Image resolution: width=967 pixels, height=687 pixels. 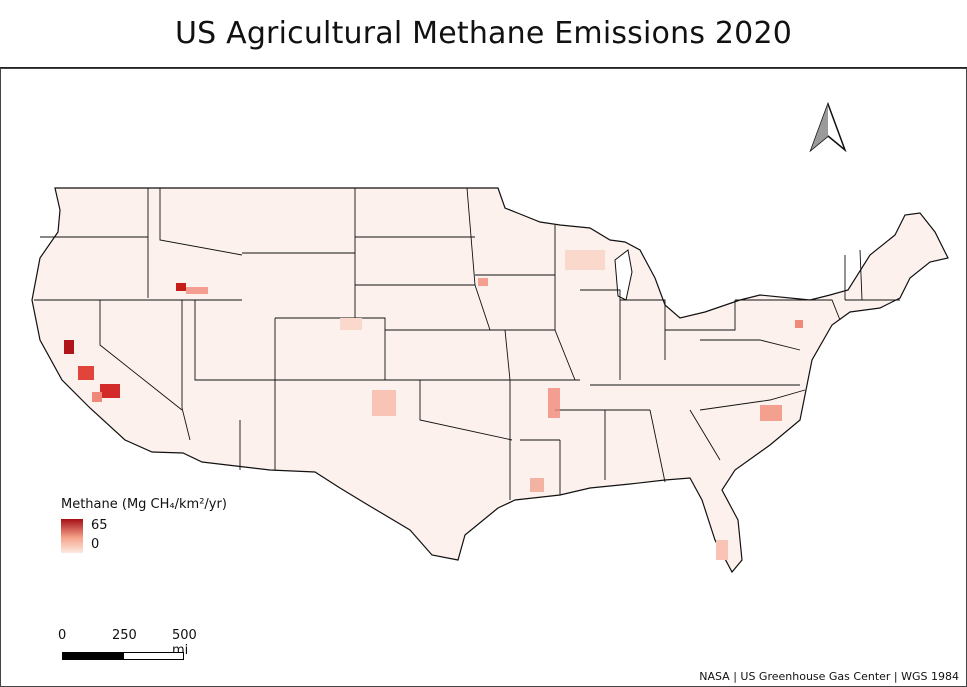 I want to click on hotspot-iowa, so click(x=483, y=282).